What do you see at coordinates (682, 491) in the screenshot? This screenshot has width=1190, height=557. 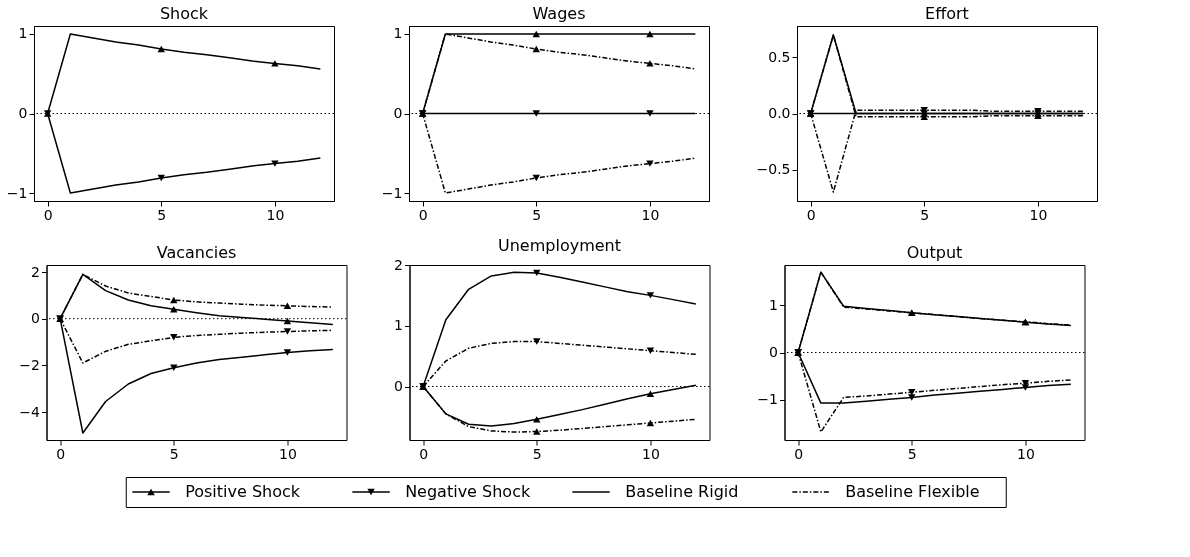 I see `legend-label: Baseline Rigid` at bounding box center [682, 491].